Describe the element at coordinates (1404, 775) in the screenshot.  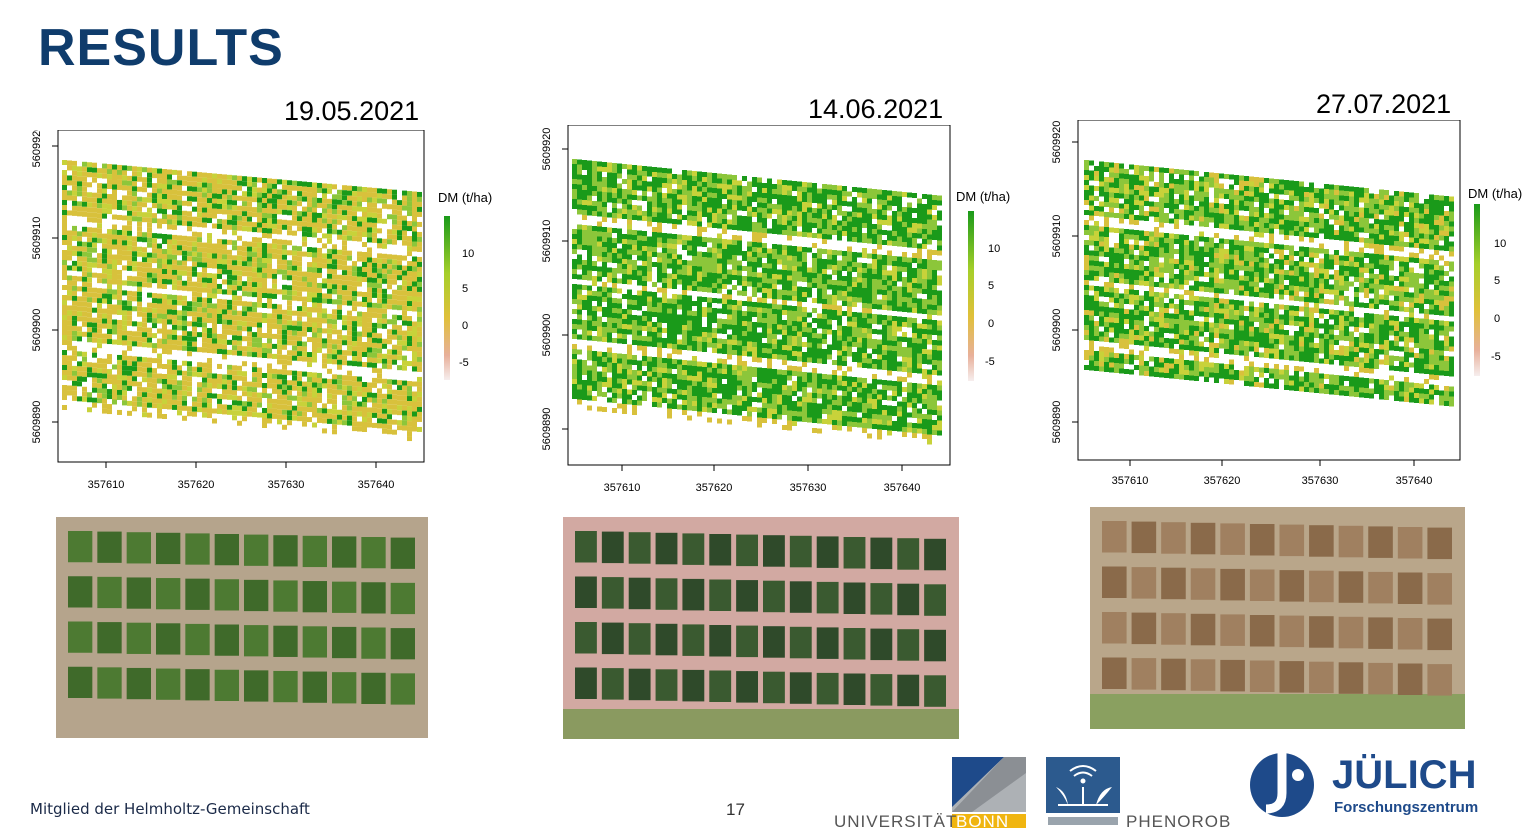
I see `juelich-logo-text: JÜLICH` at that location.